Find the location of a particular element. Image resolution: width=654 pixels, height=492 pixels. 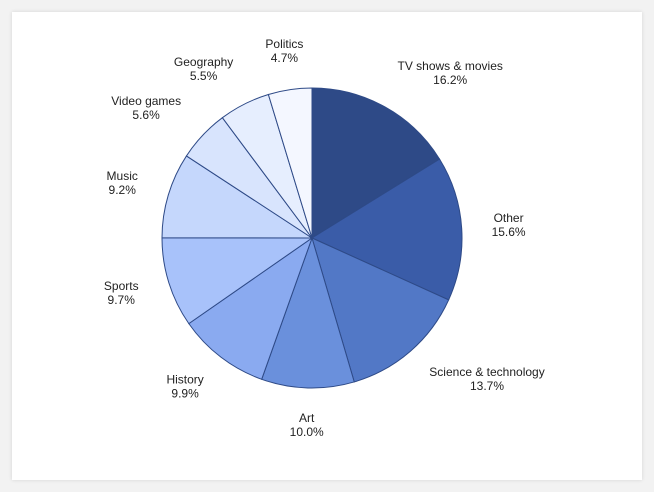

slice-value-sports: 9.7% is located at coordinates (122, 300).